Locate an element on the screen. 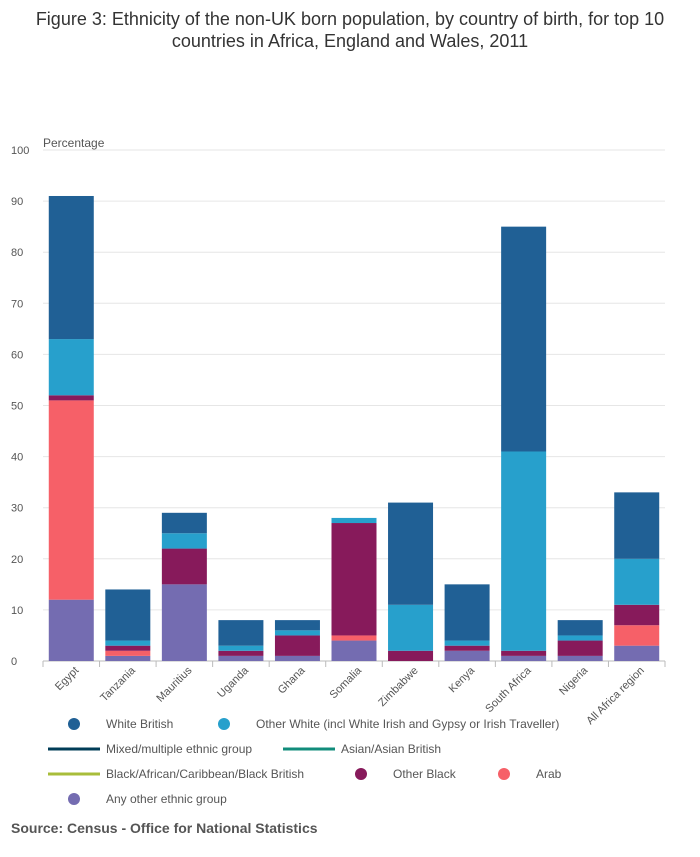 The image size is (700, 857). x-tick-label: Tanzania is located at coordinates (118, 684).